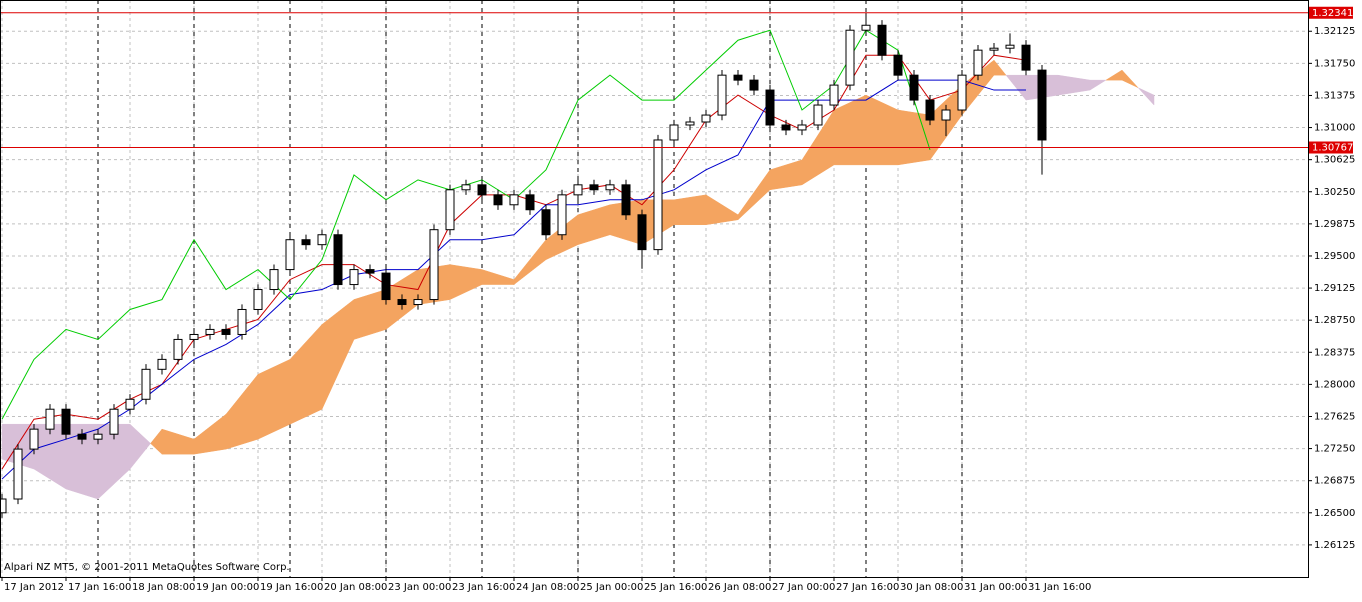 The image size is (1362, 602). I want to click on x-tick-label: 23 Jan 16:00, so click(483, 587).